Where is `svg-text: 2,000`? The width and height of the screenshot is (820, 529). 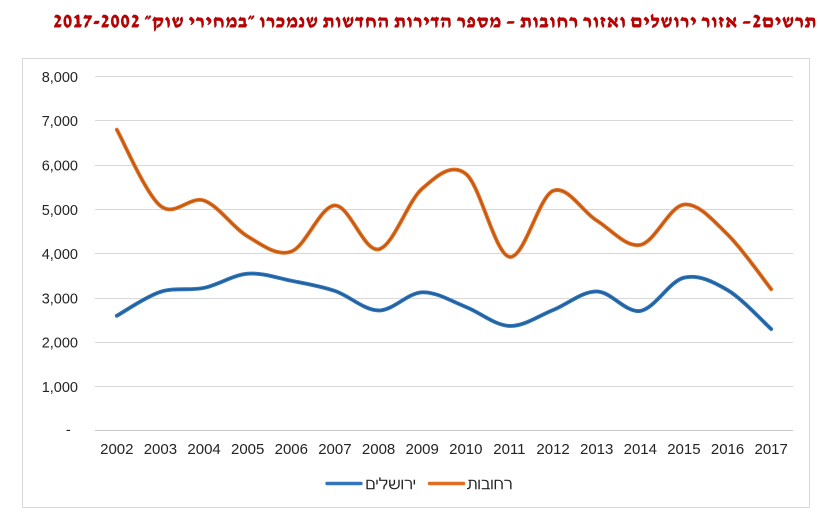
svg-text: 2,000 is located at coordinates (60, 344).